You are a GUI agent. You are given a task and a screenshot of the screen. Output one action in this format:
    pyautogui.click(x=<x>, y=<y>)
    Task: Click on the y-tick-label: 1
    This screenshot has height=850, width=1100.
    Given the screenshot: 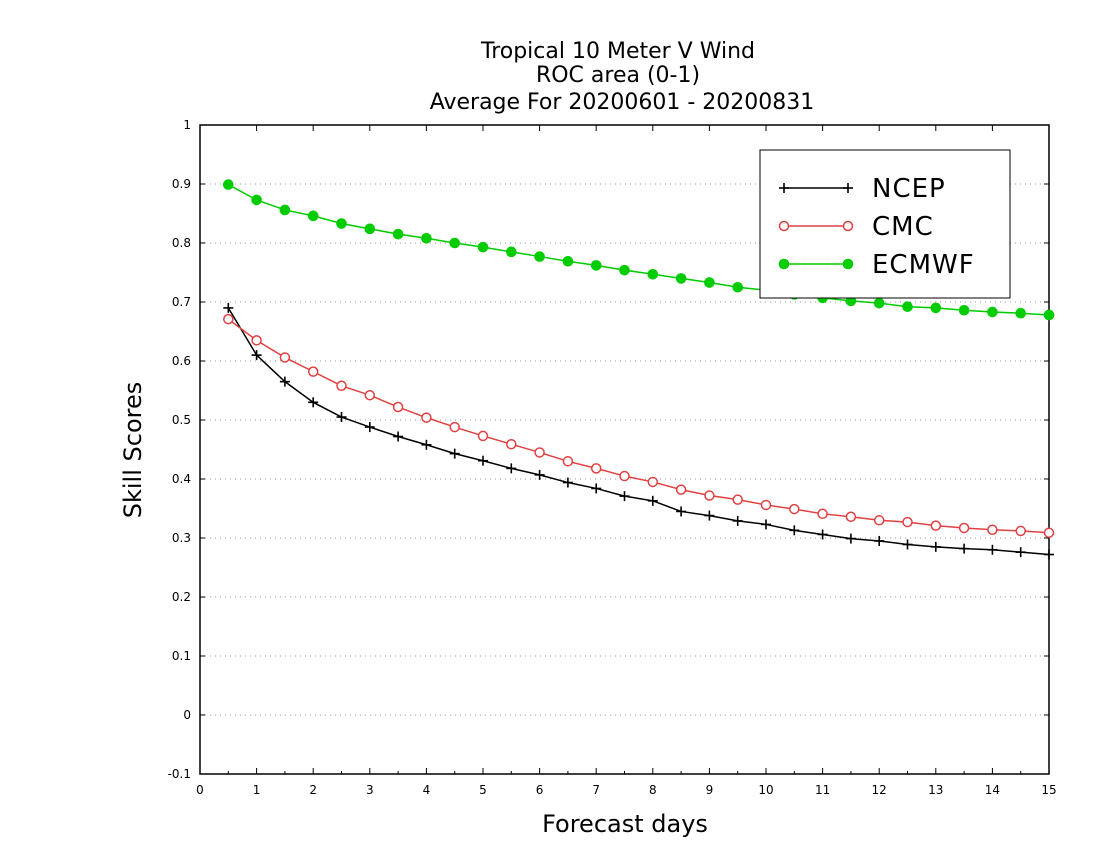 What is the action you would take?
    pyautogui.click(x=187, y=125)
    